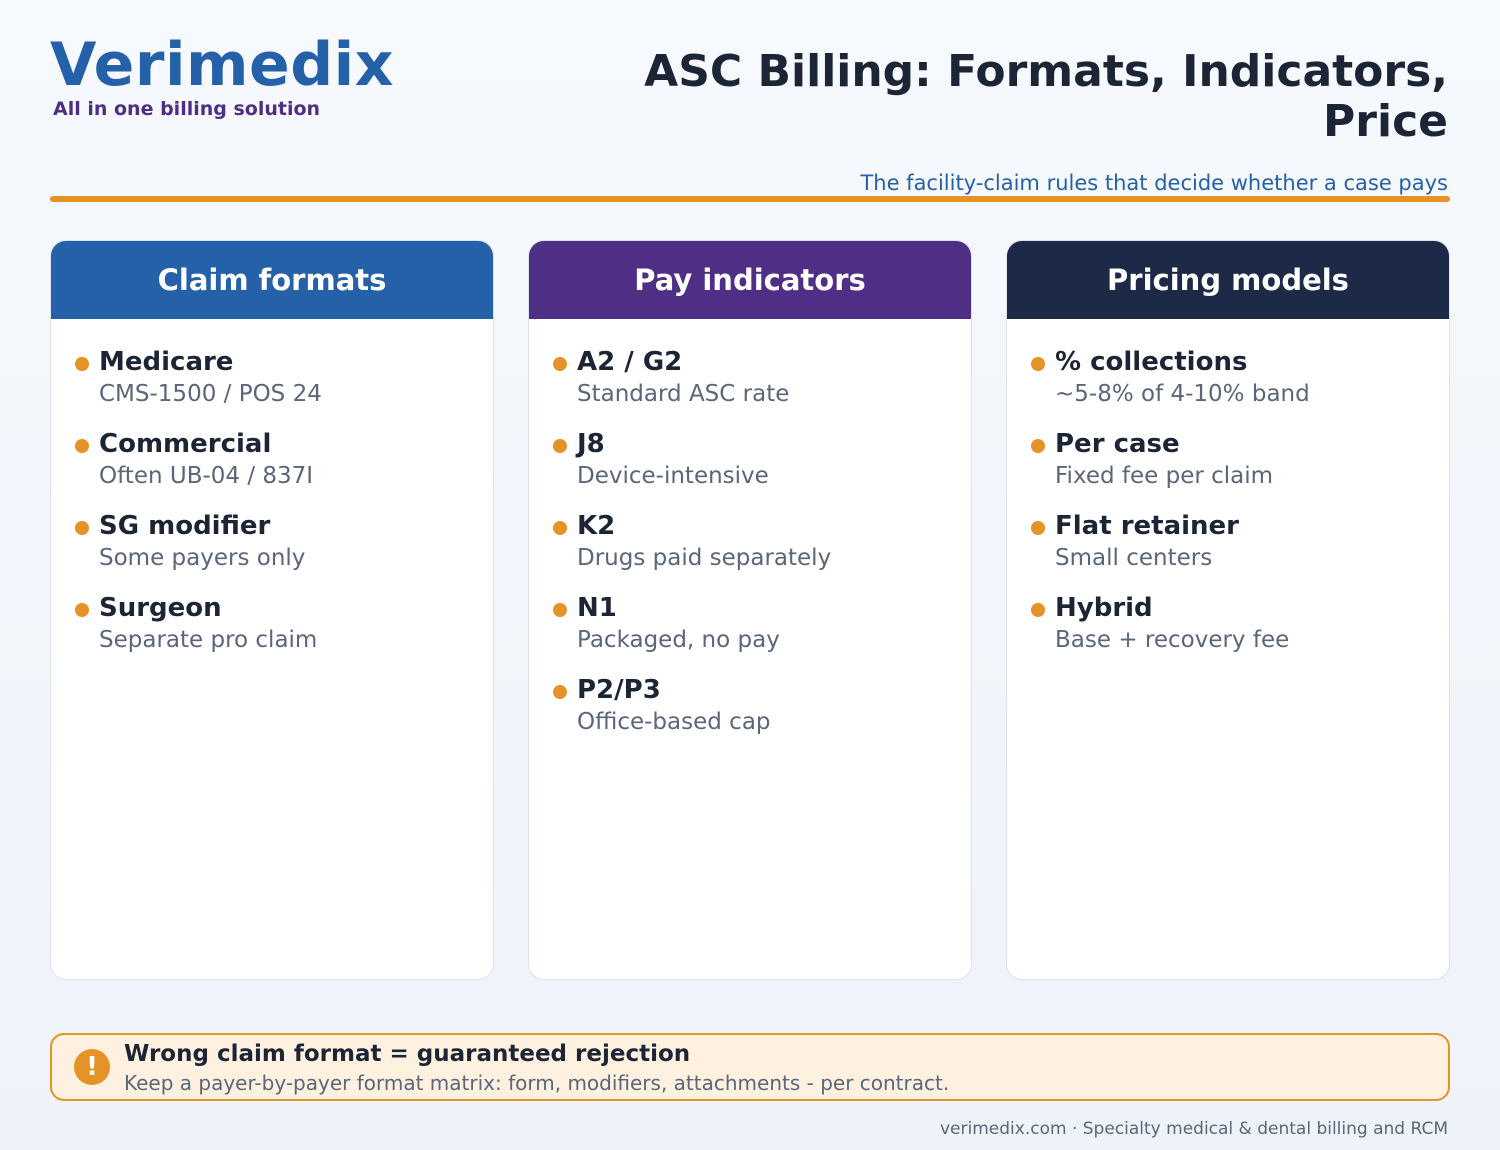  I want to click on card-title: Claim formats, so click(272, 280).